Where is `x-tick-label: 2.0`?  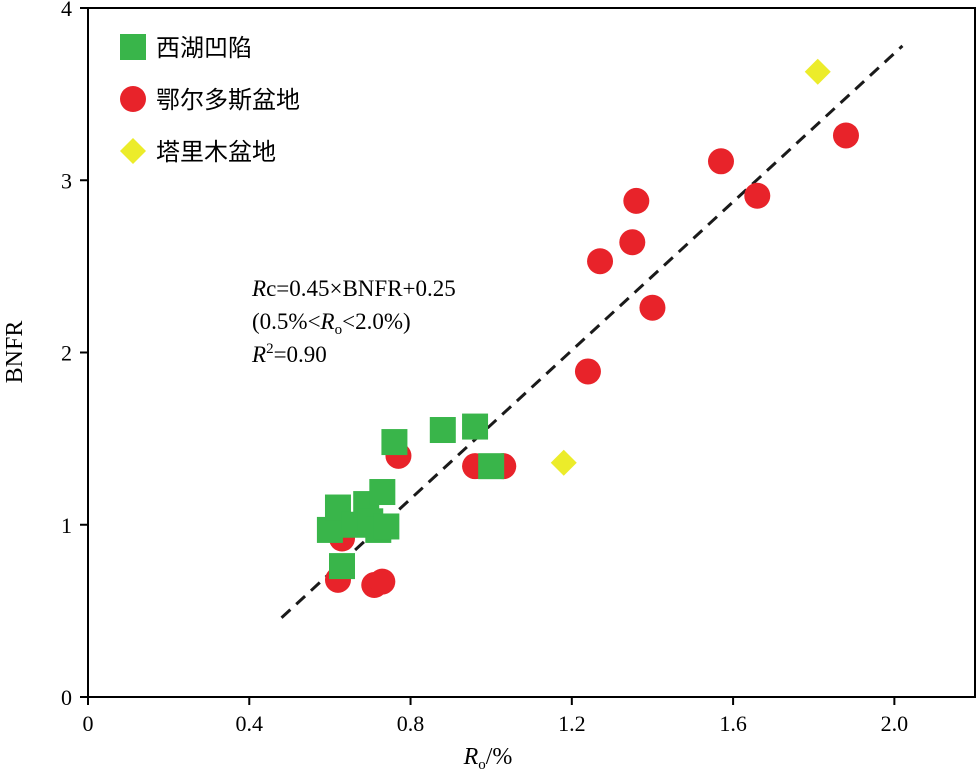
x-tick-label: 2.0 is located at coordinates (895, 723).